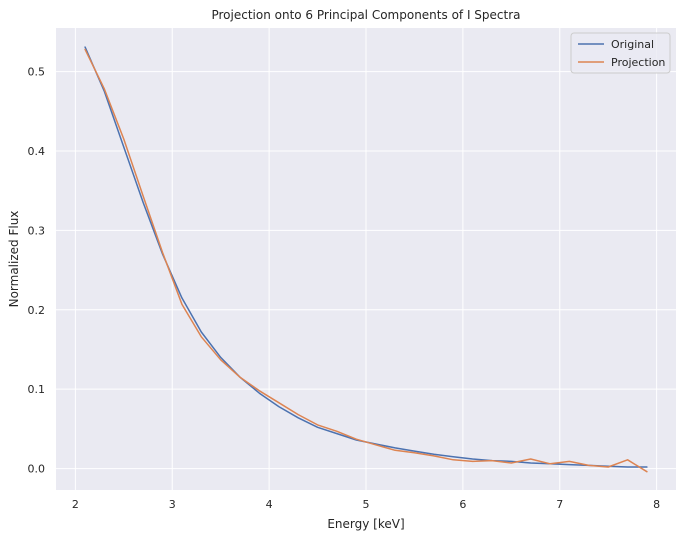 The image size is (686, 540). I want to click on x-tick-label: 6, so click(462, 504).